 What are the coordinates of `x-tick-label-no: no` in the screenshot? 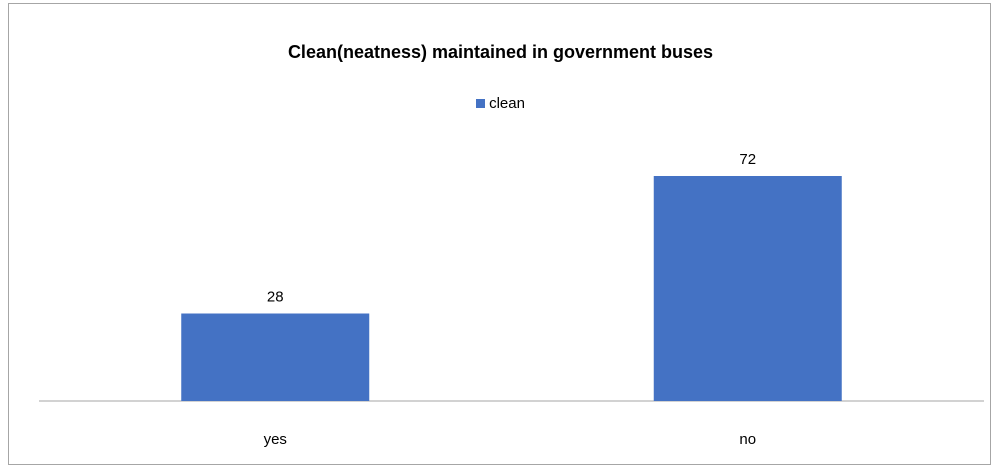 It's located at (747, 439).